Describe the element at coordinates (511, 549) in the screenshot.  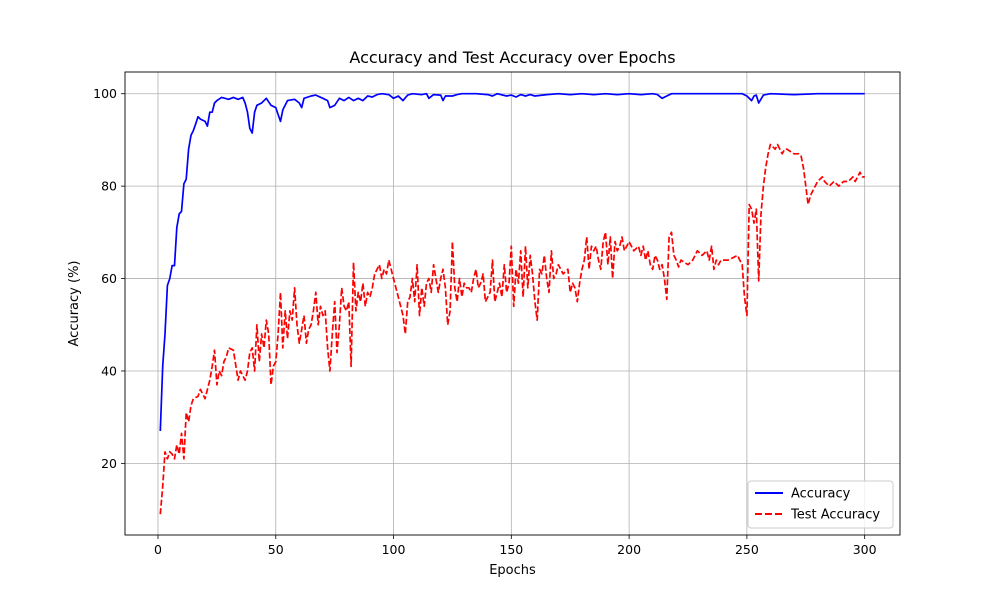
I see `x-tick-label: 150` at that location.